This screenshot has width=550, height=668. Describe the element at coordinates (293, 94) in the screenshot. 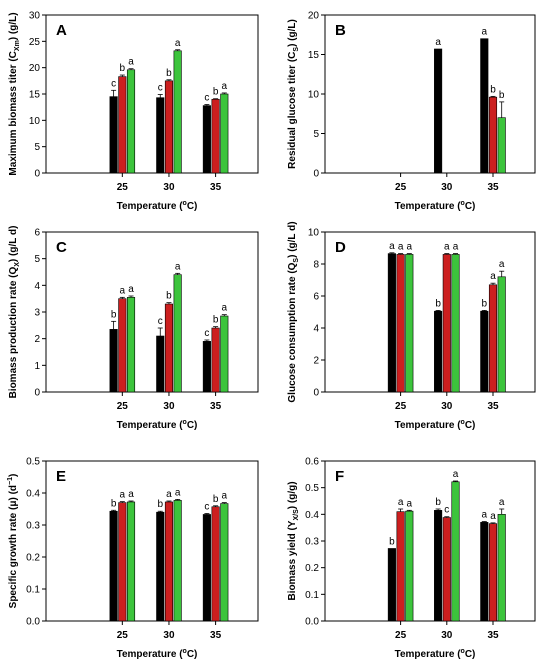

I see `y-axis-label: Residual glucose titer (CS) (g/L)` at that location.